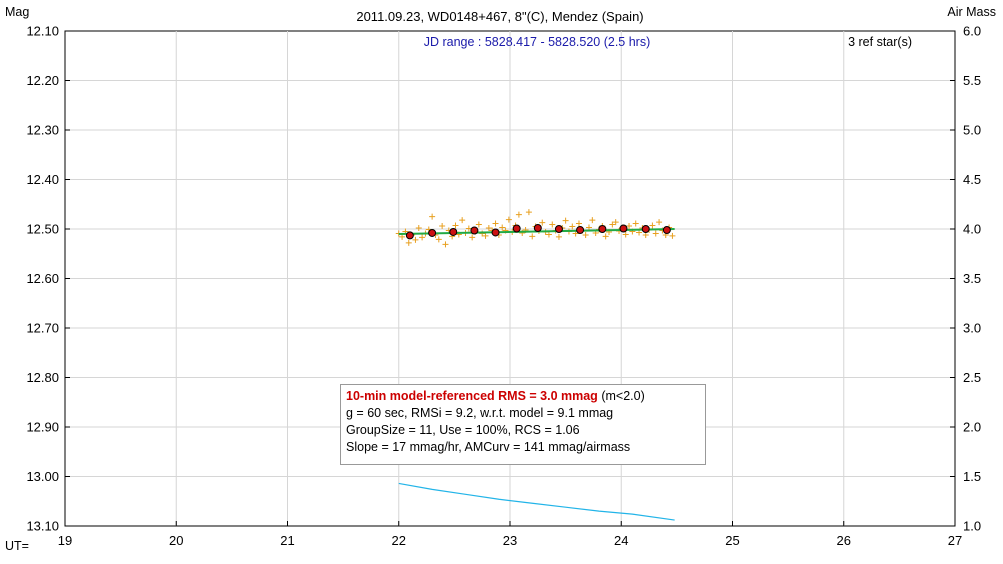  What do you see at coordinates (472, 396) in the screenshot?
I see `rms-value: 10-min model-referenced RMS = 3.0 mmag` at bounding box center [472, 396].